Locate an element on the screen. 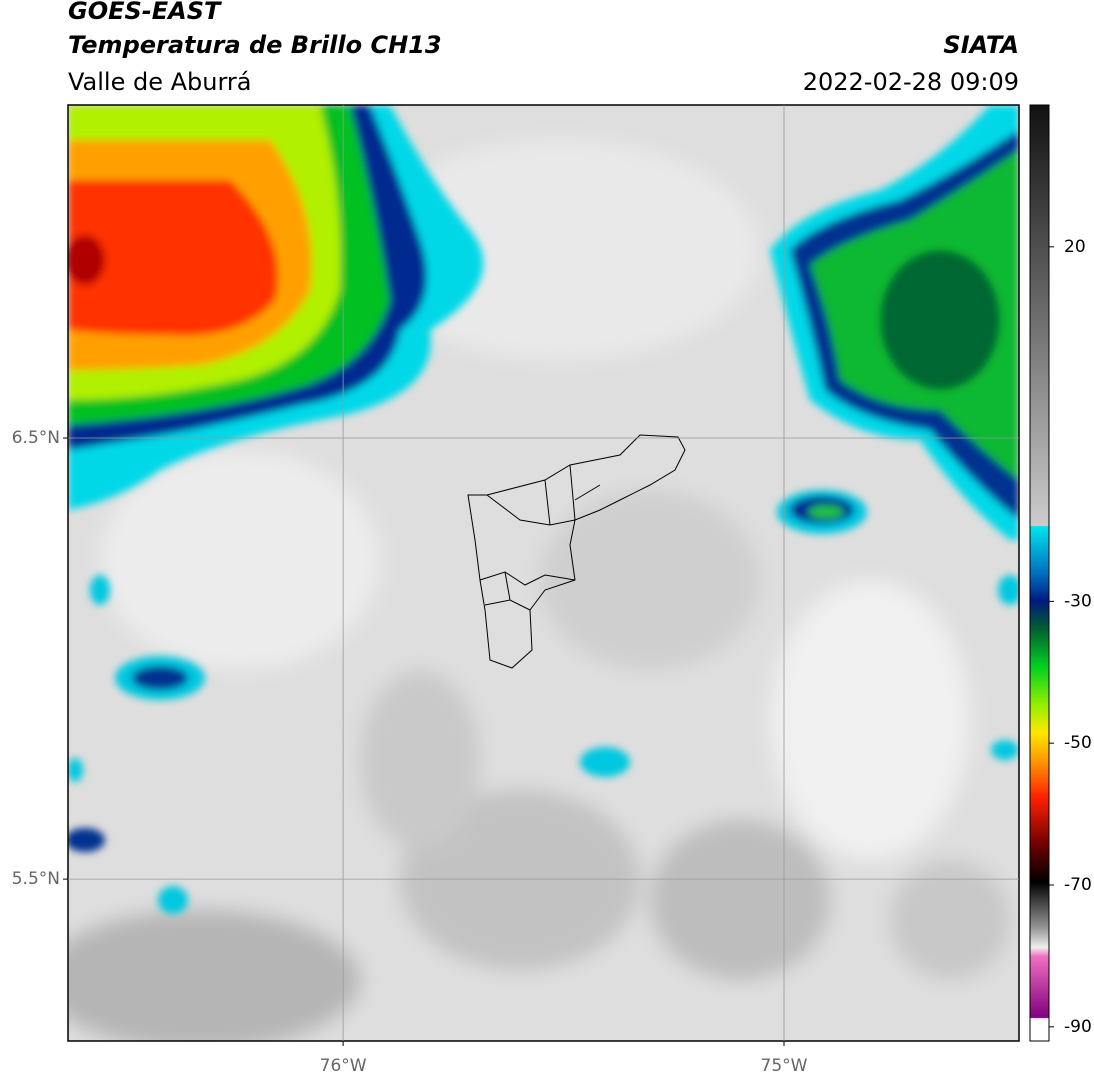 The height and width of the screenshot is (1082, 1094). x-tick-label: 76°W is located at coordinates (343, 1066).